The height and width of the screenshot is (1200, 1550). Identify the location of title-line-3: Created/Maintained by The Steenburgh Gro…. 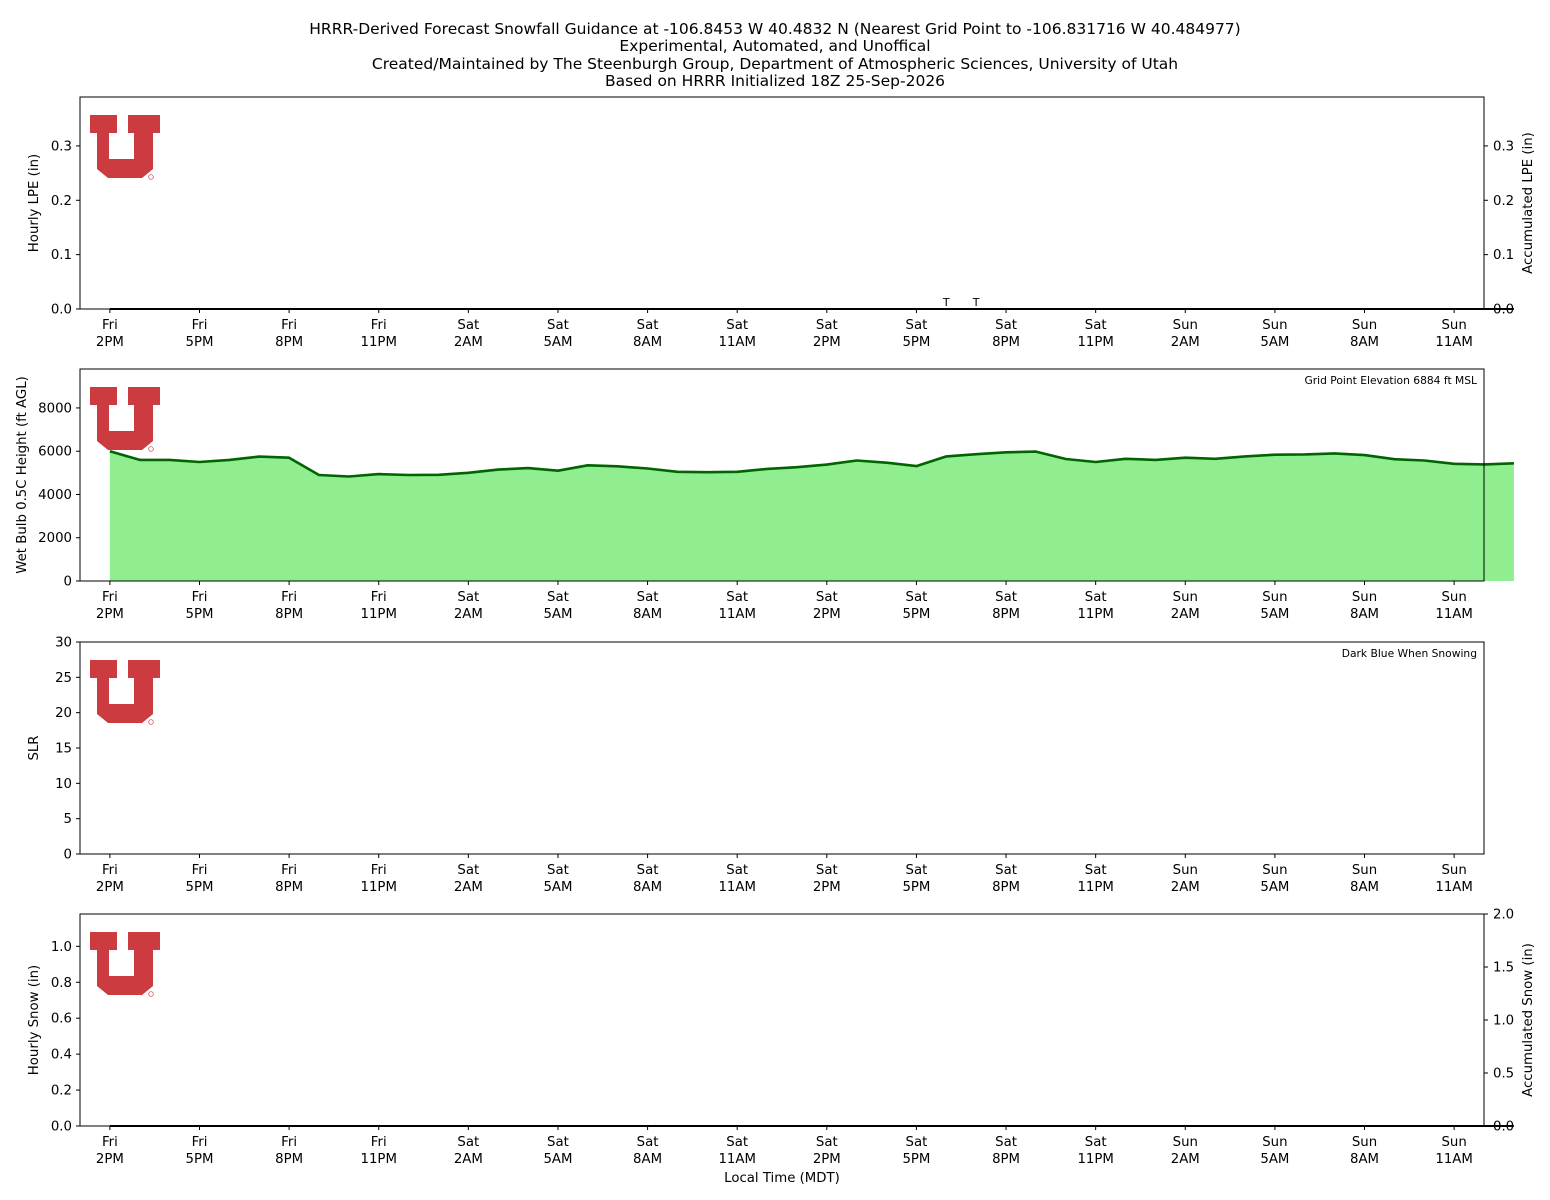
(775, 63).